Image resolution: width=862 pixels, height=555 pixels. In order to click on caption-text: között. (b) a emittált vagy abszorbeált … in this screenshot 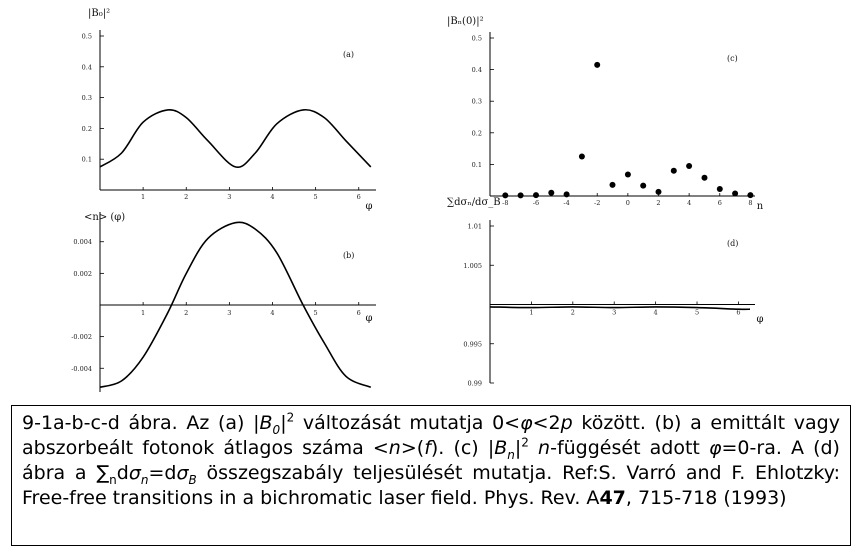, I will do `click(431, 435)`.